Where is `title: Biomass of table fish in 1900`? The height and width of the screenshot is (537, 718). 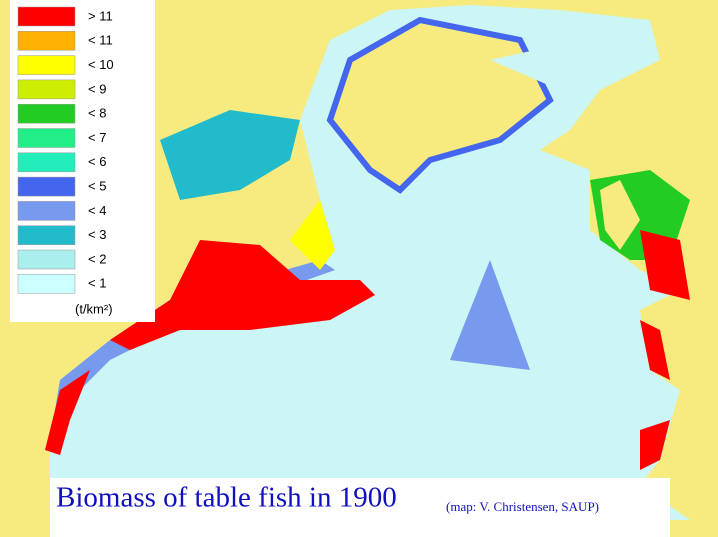 title: Biomass of table fish in 1900 is located at coordinates (226, 498).